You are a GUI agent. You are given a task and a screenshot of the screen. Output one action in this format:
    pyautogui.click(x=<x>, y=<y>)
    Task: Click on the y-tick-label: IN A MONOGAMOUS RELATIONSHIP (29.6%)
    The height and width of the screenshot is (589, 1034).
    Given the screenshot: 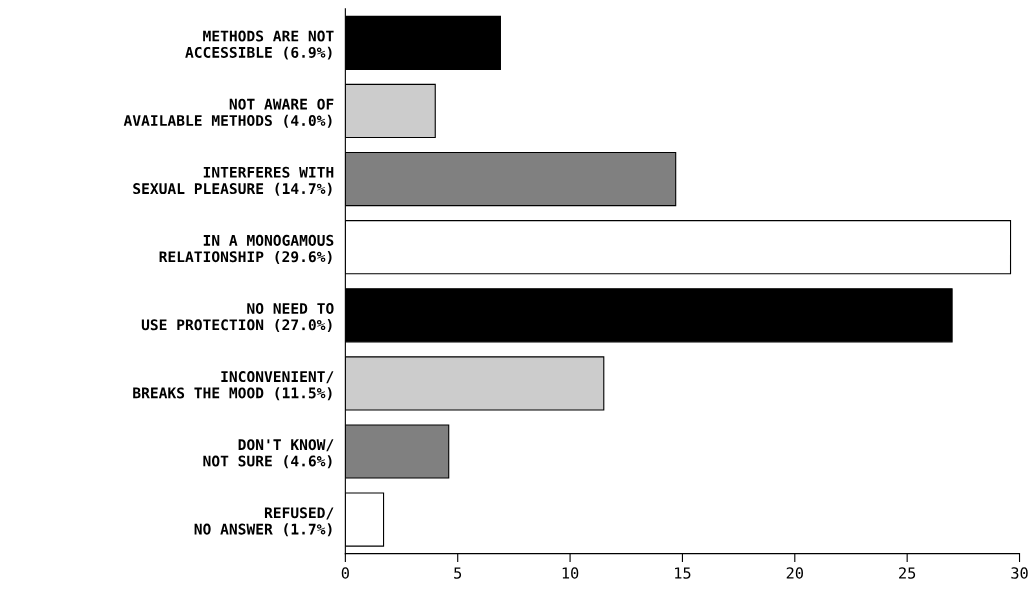 What is the action you would take?
    pyautogui.click(x=246, y=249)
    